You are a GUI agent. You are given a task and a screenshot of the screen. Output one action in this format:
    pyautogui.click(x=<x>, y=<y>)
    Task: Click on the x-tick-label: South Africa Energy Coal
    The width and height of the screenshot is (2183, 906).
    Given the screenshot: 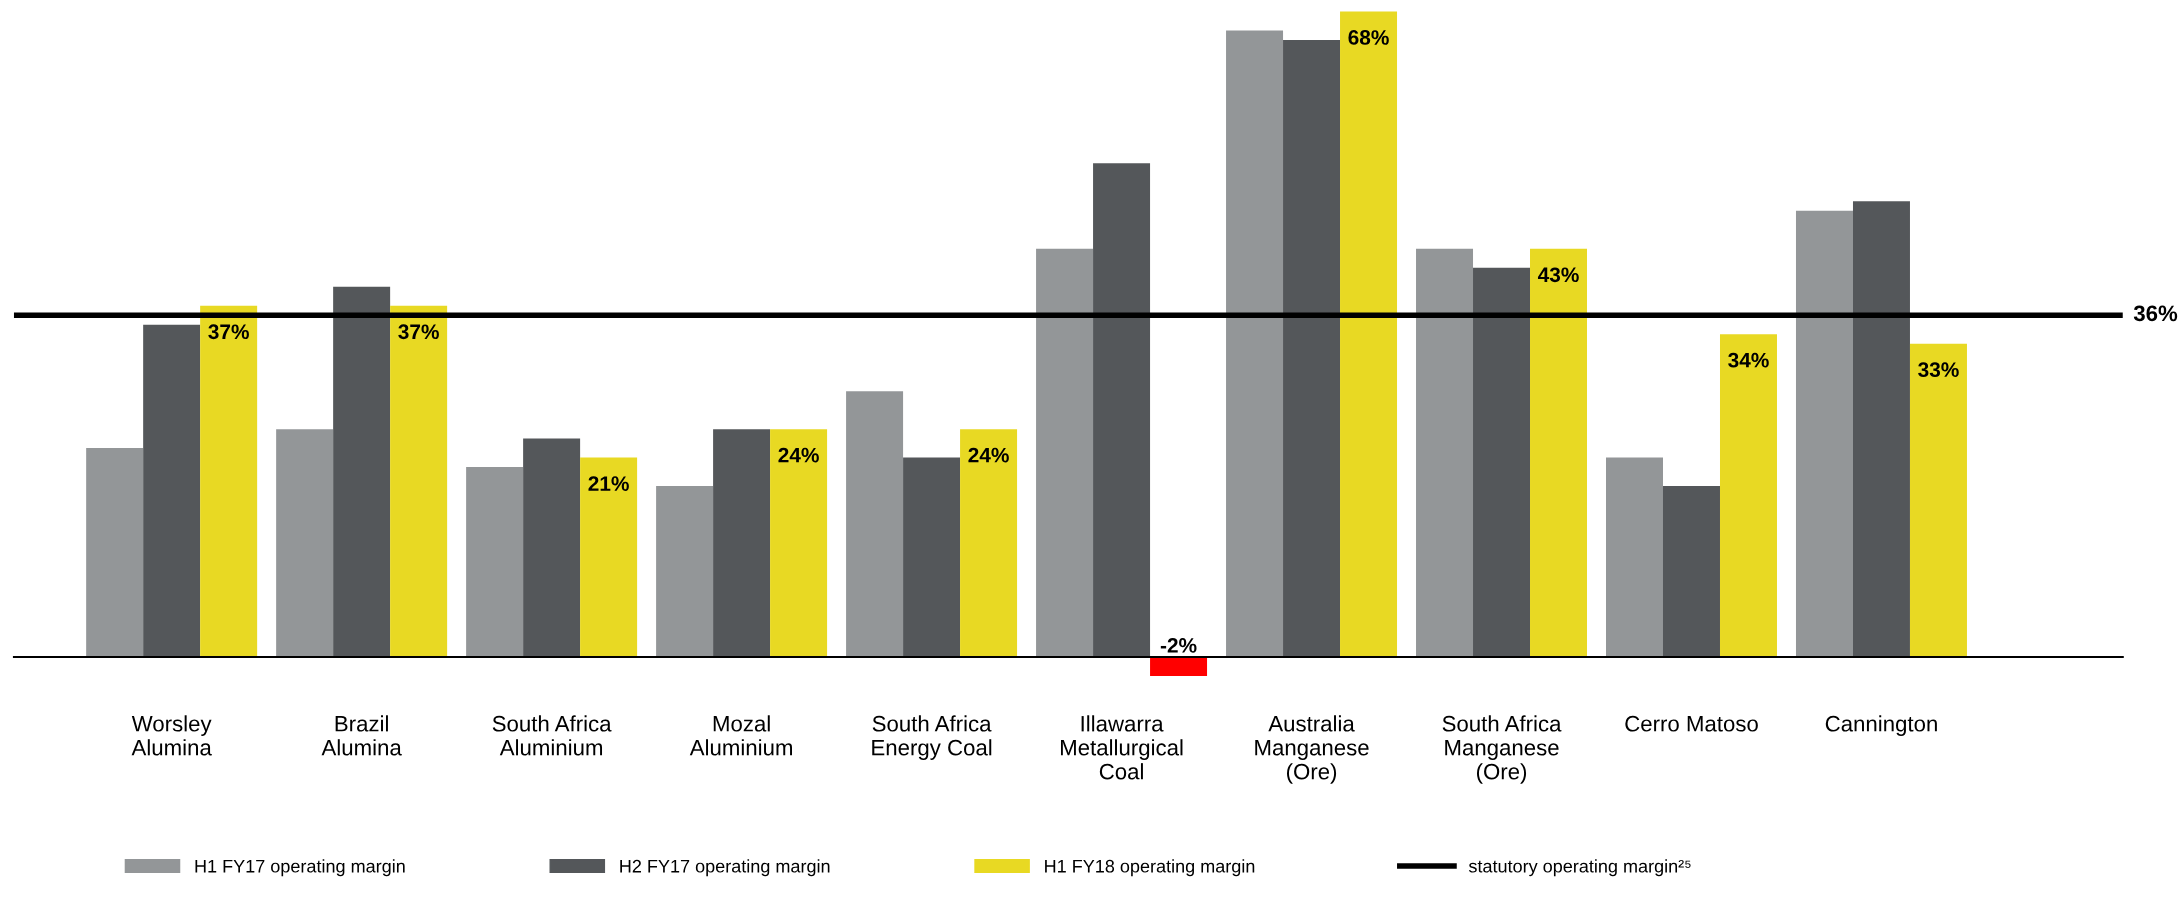 What is the action you would take?
    pyautogui.click(x=932, y=737)
    